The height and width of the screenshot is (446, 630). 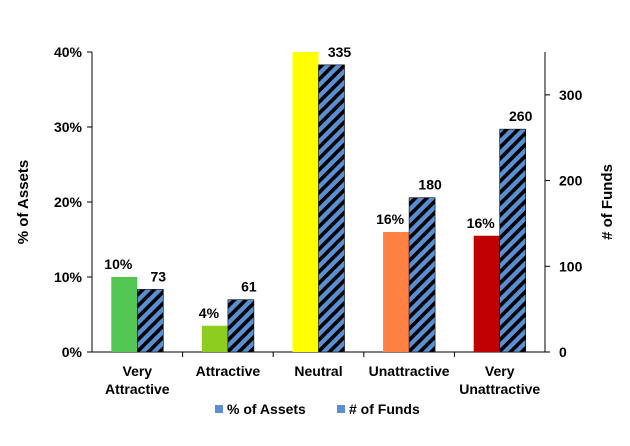 What do you see at coordinates (23, 202) in the screenshot?
I see `y-axis-title-left: % of Assets` at bounding box center [23, 202].